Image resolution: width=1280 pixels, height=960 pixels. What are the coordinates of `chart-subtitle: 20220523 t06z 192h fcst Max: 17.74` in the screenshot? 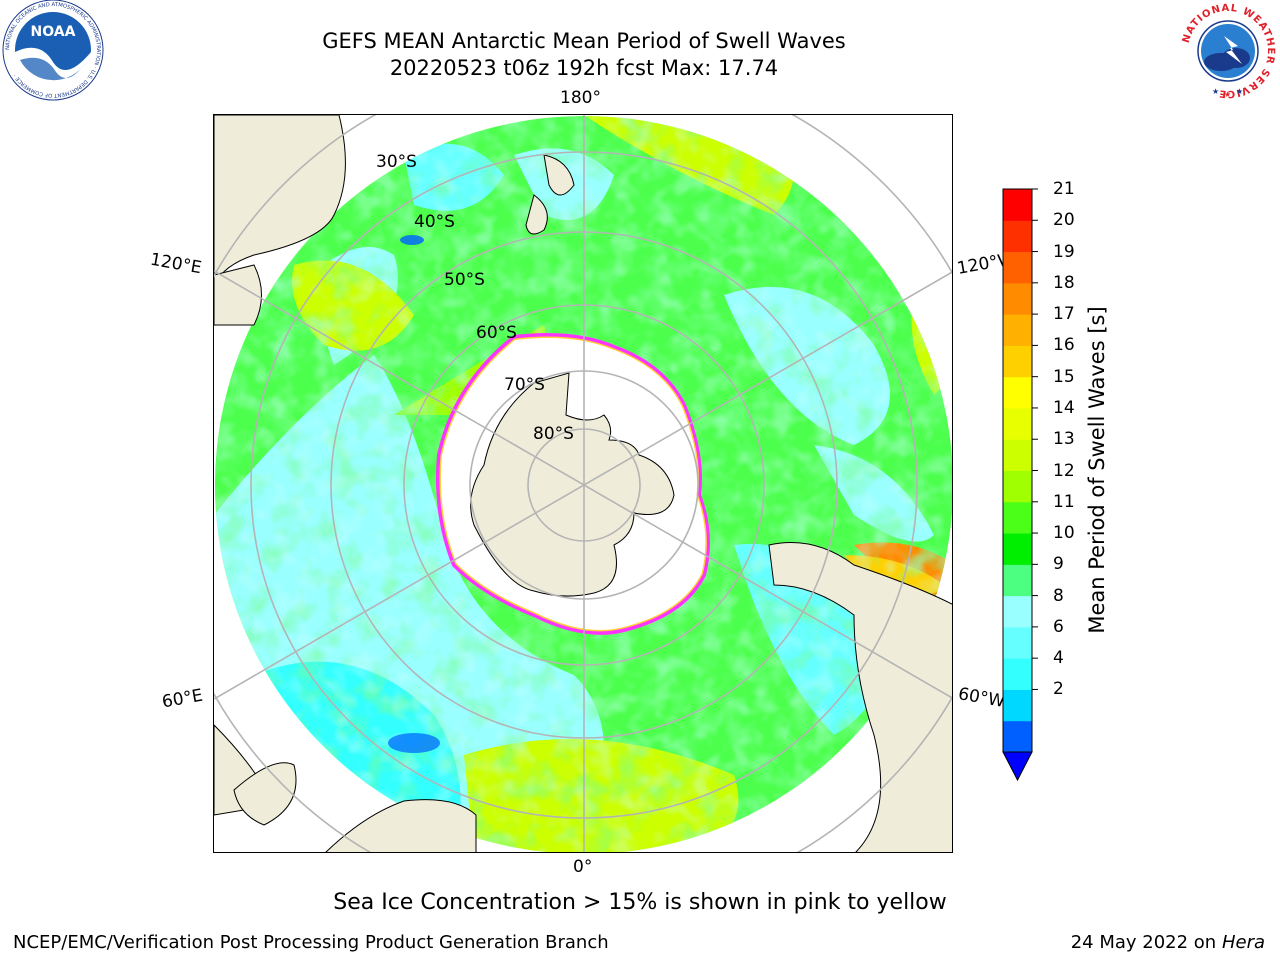 It's located at (584, 68).